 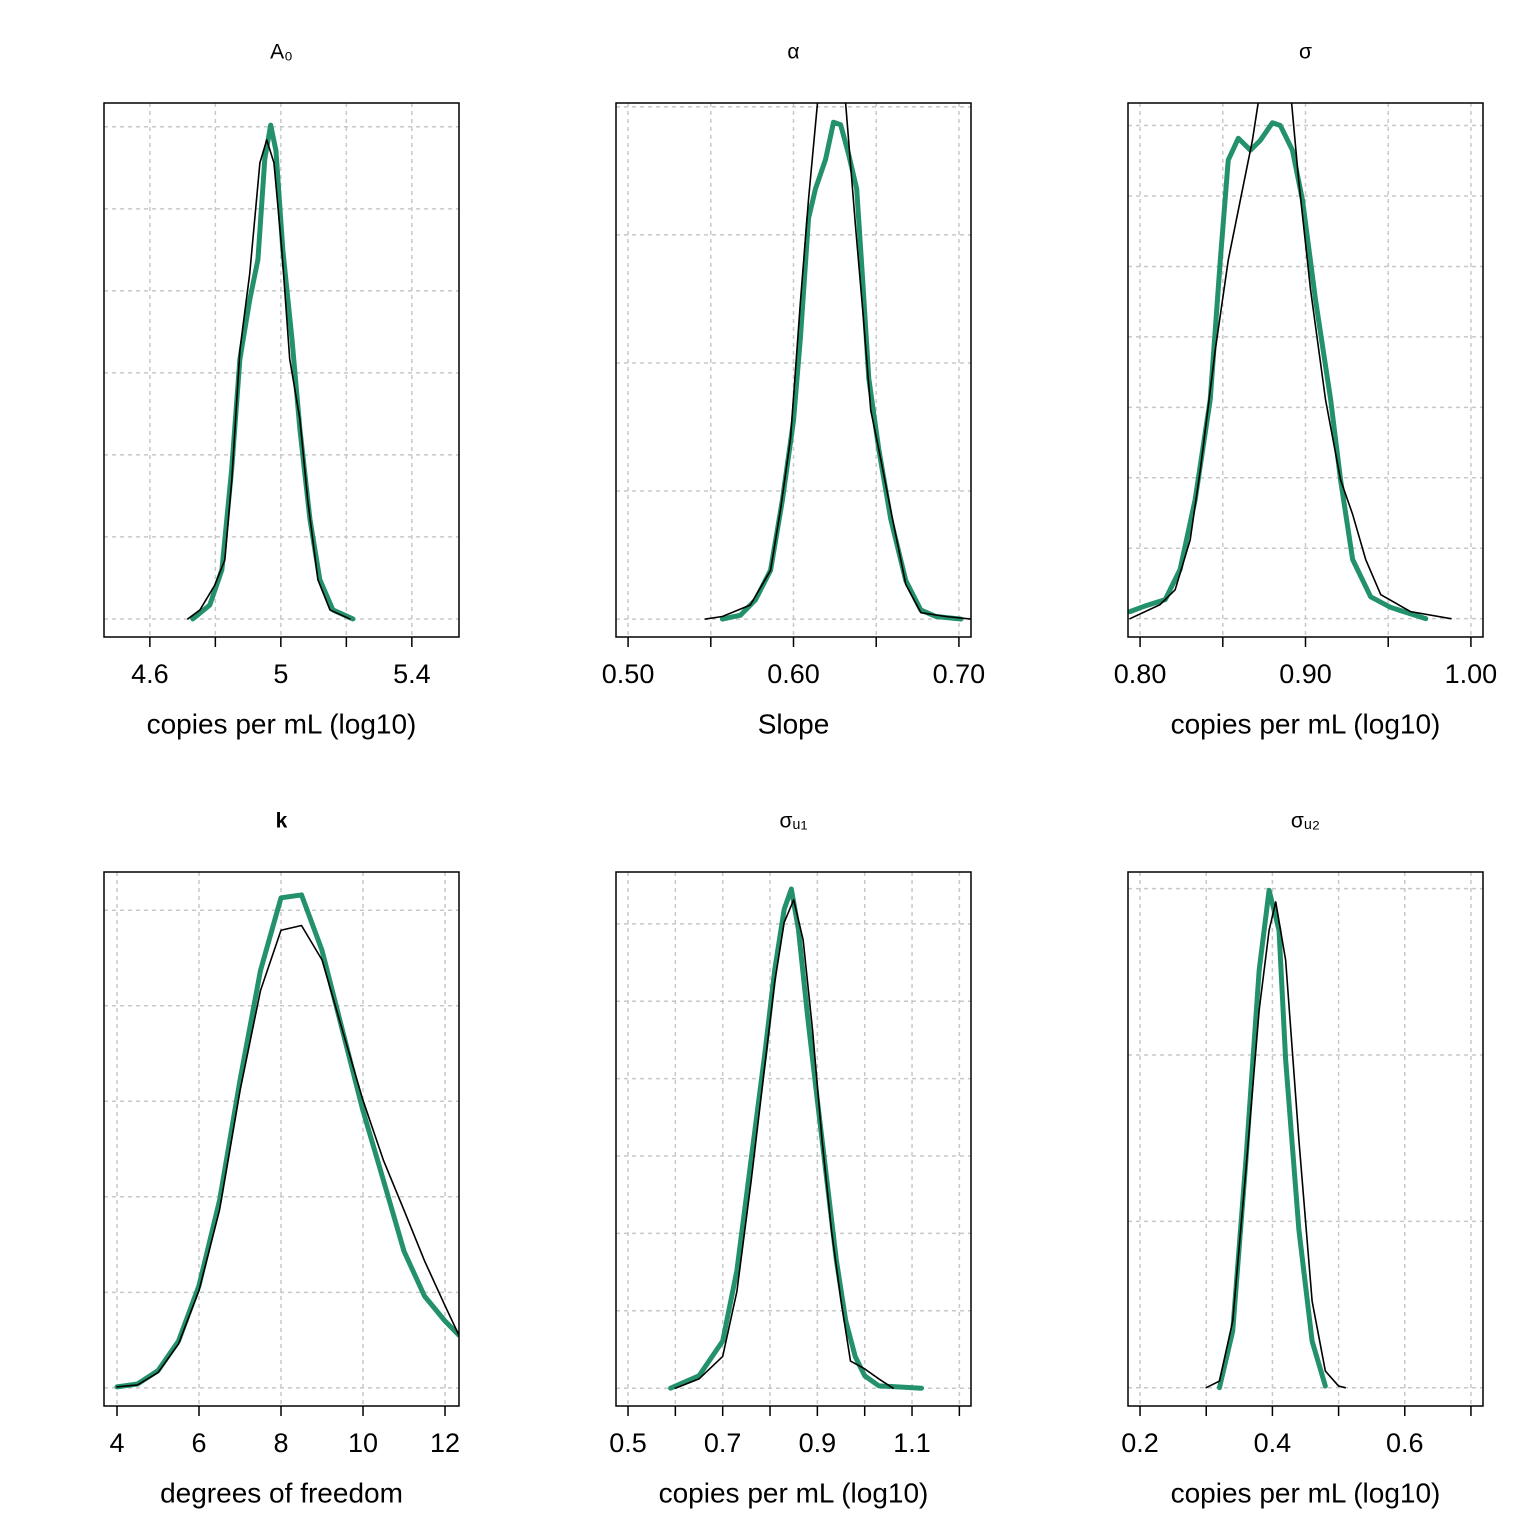 I want to click on x-tick-label: 0.70, so click(x=959, y=674).